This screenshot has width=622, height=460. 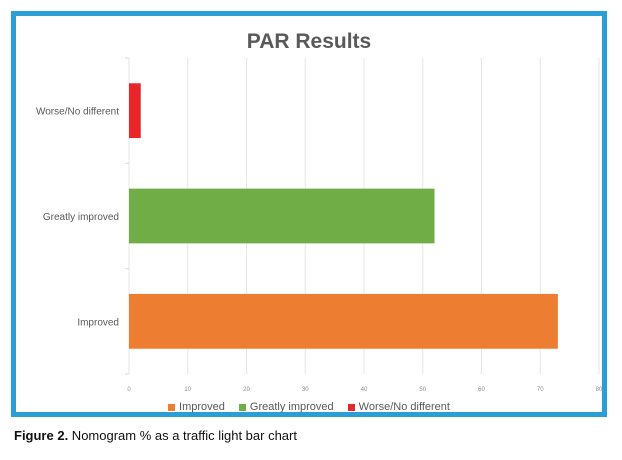 What do you see at coordinates (182, 435) in the screenshot?
I see `caption-text: Nomogram % as a traffic light bar chart` at bounding box center [182, 435].